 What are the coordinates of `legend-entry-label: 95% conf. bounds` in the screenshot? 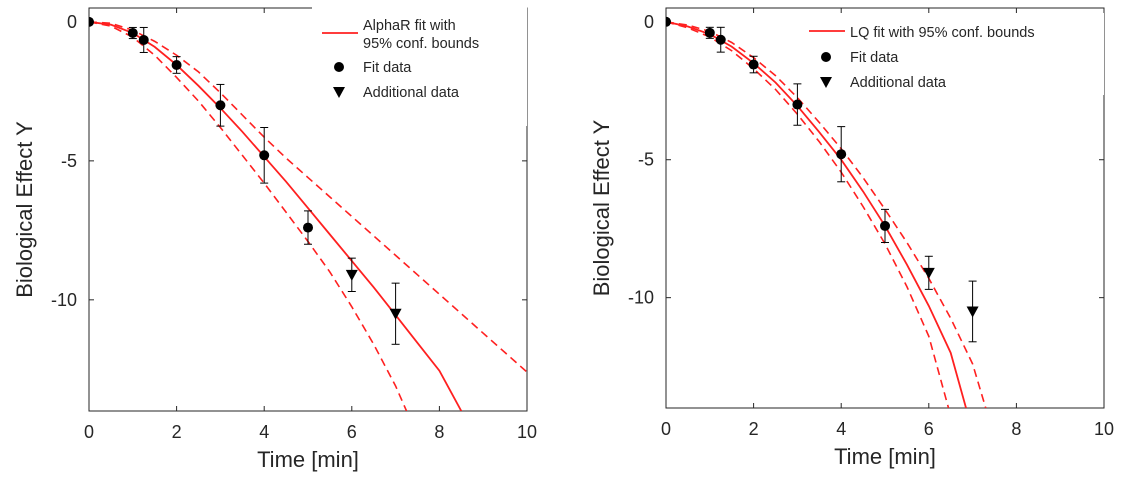 It's located at (421, 44).